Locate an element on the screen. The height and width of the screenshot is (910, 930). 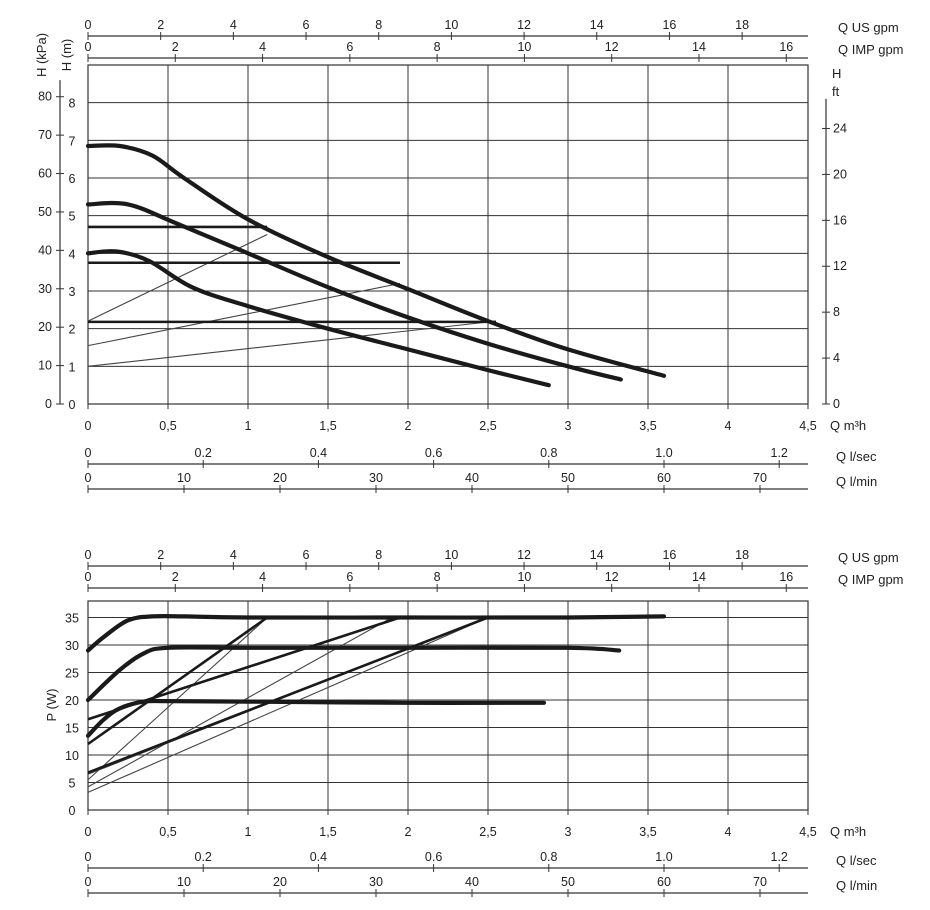
power-ylabel: P (W) is located at coordinates (51, 705).